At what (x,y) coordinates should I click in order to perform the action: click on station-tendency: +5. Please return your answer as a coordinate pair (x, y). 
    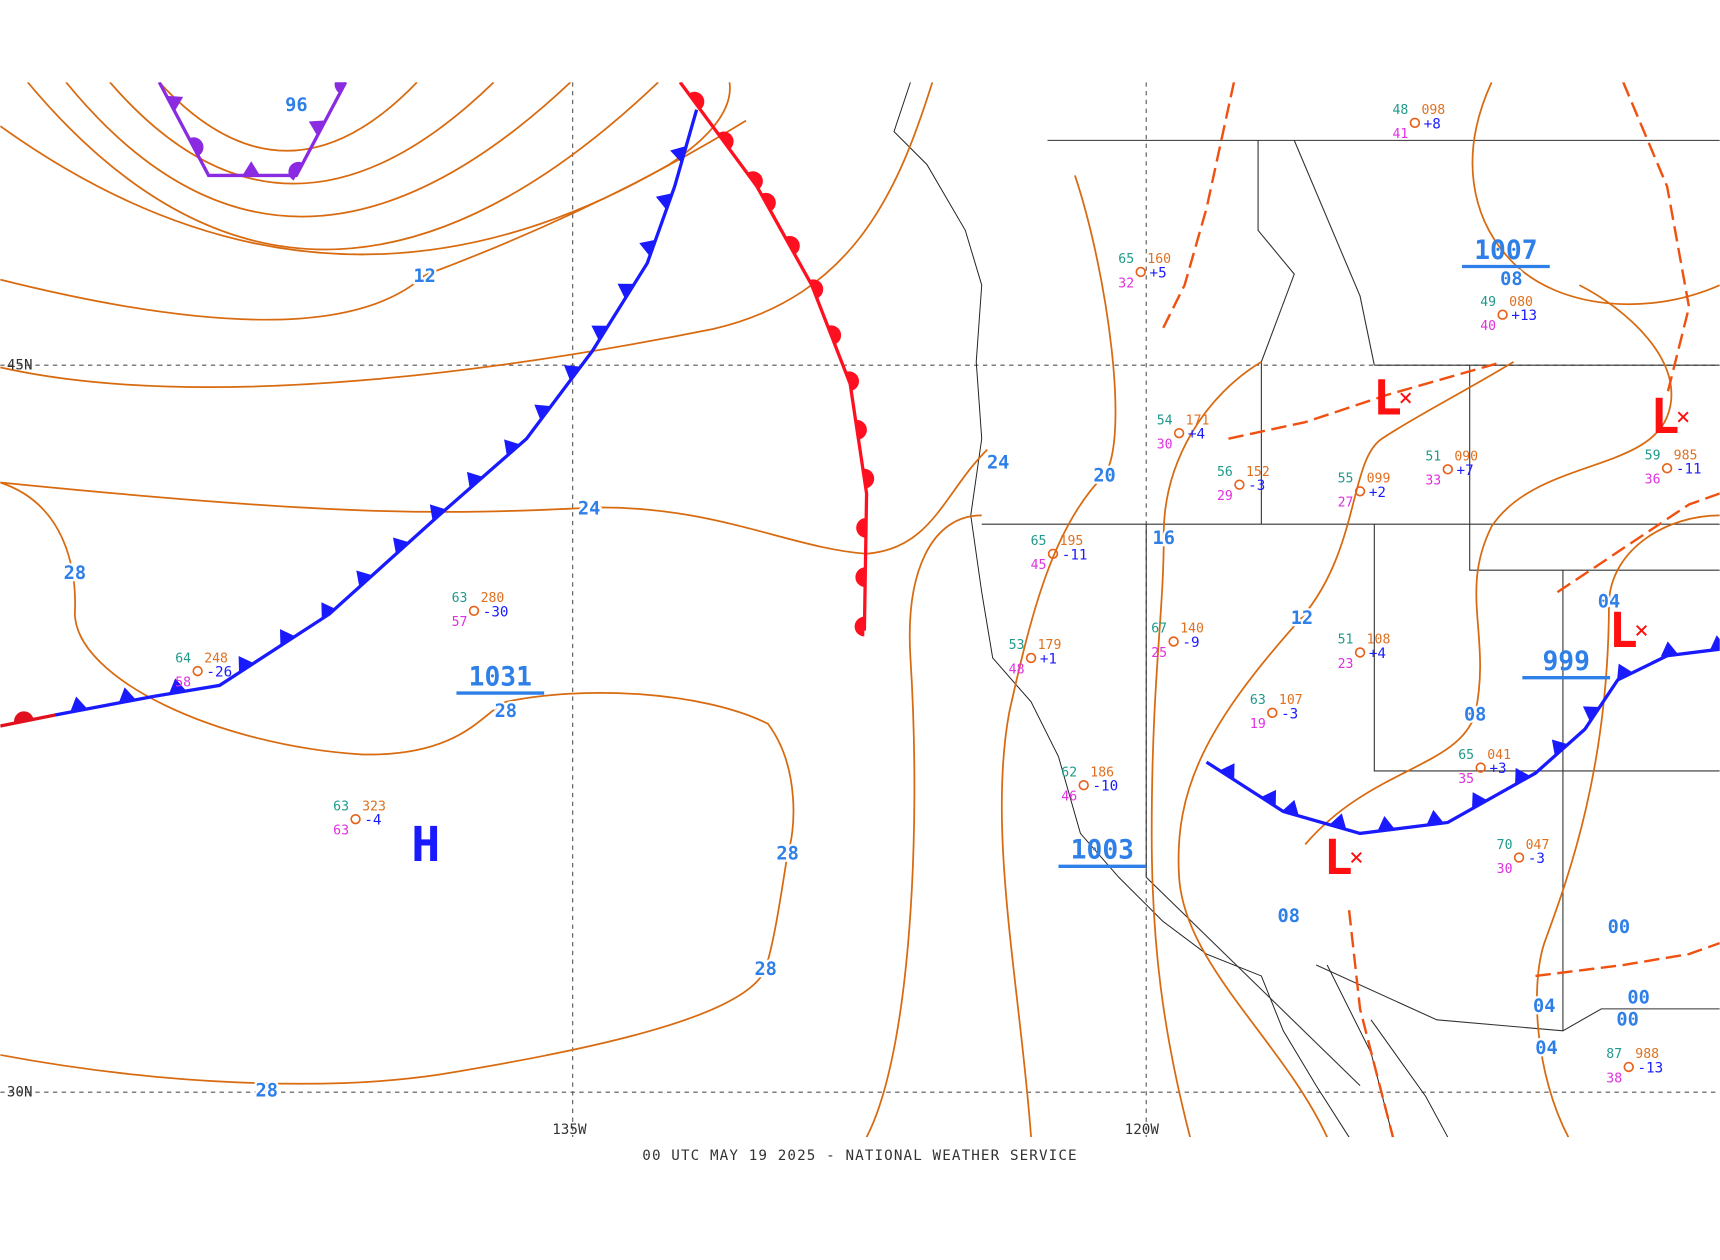
    Looking at the image, I should click on (1158, 273).